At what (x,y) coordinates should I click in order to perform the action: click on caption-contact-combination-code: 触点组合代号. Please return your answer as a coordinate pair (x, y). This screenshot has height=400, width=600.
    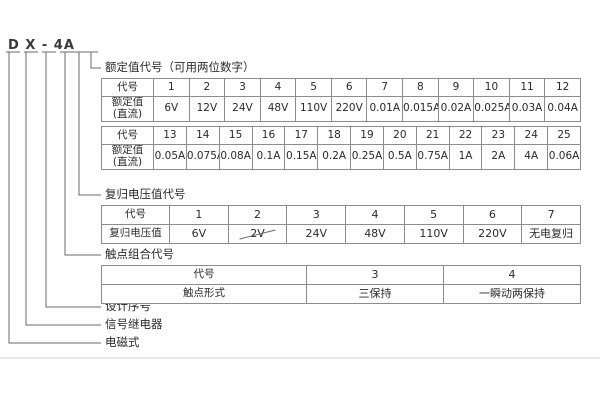
    Looking at the image, I should click on (139, 254).